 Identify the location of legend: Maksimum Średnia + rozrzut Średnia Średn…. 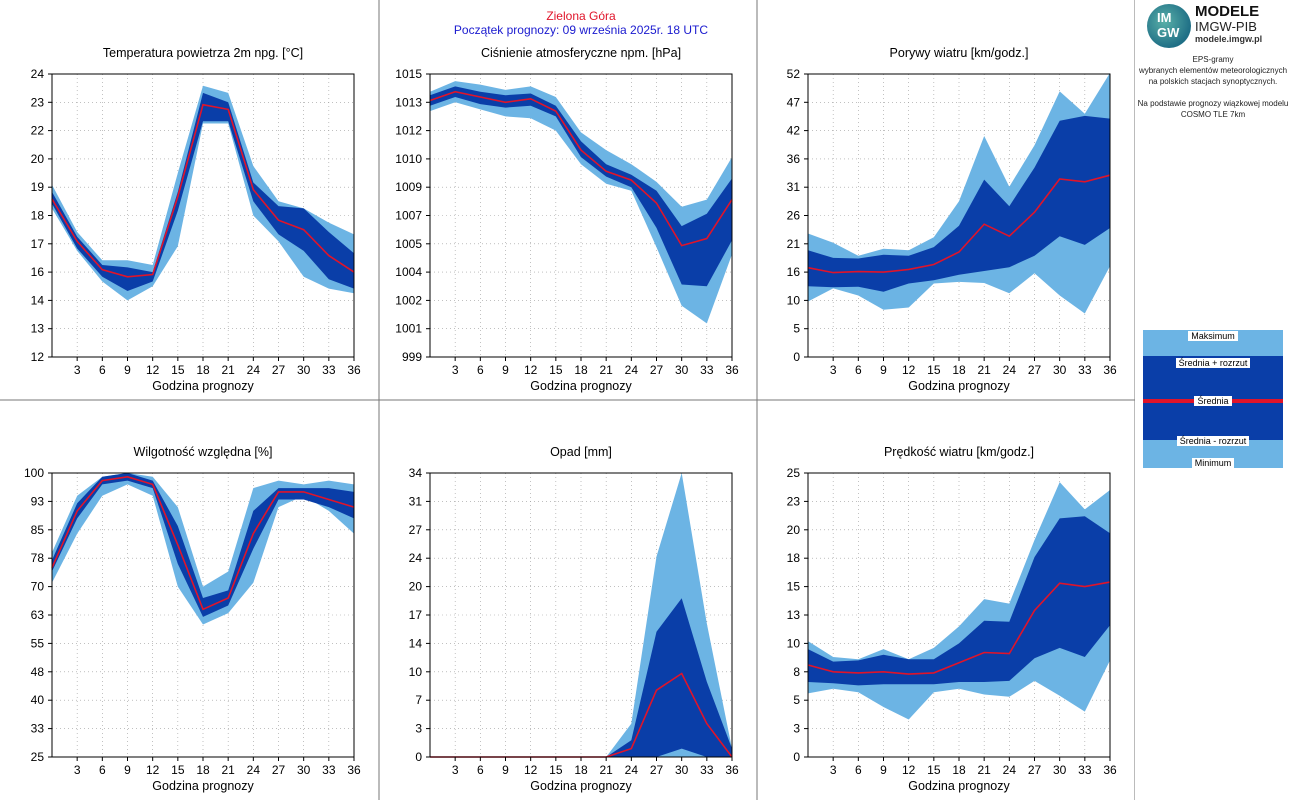
(1213, 399).